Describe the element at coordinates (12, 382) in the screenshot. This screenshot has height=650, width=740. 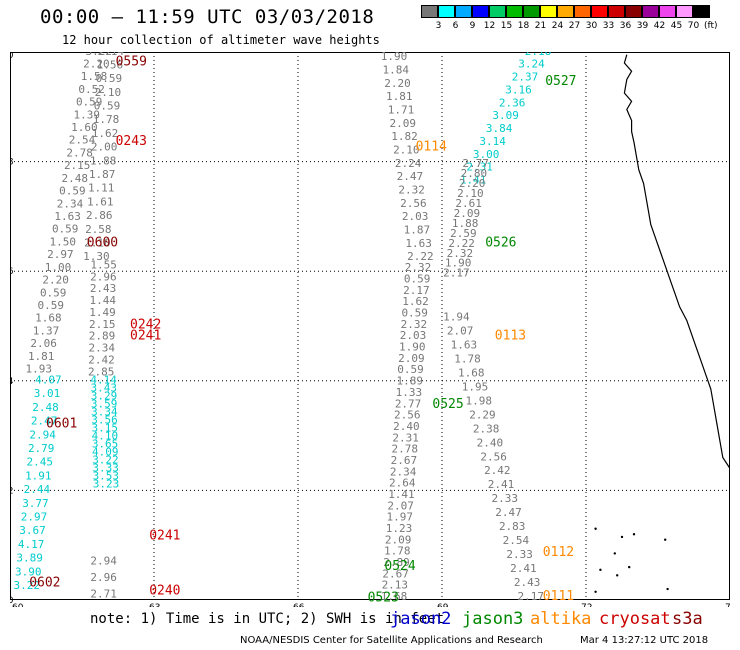
I see `y-tick-label: 14` at that location.